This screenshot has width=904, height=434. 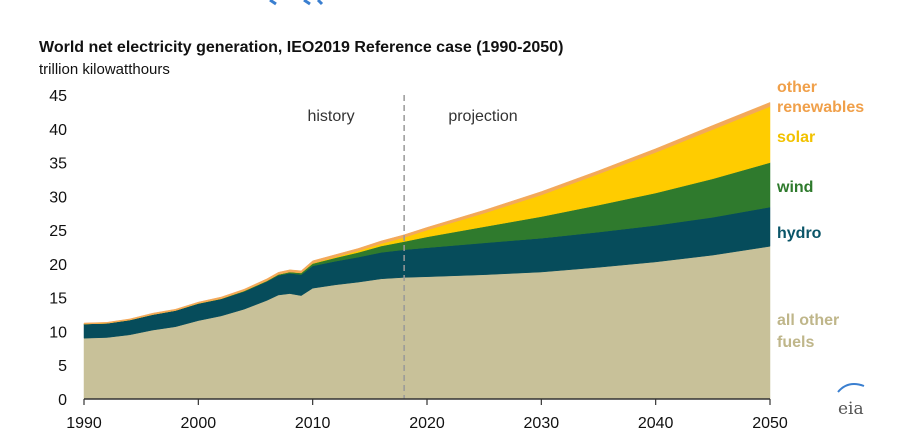 I want to click on x-tick-label: 2050, so click(x=770, y=423).